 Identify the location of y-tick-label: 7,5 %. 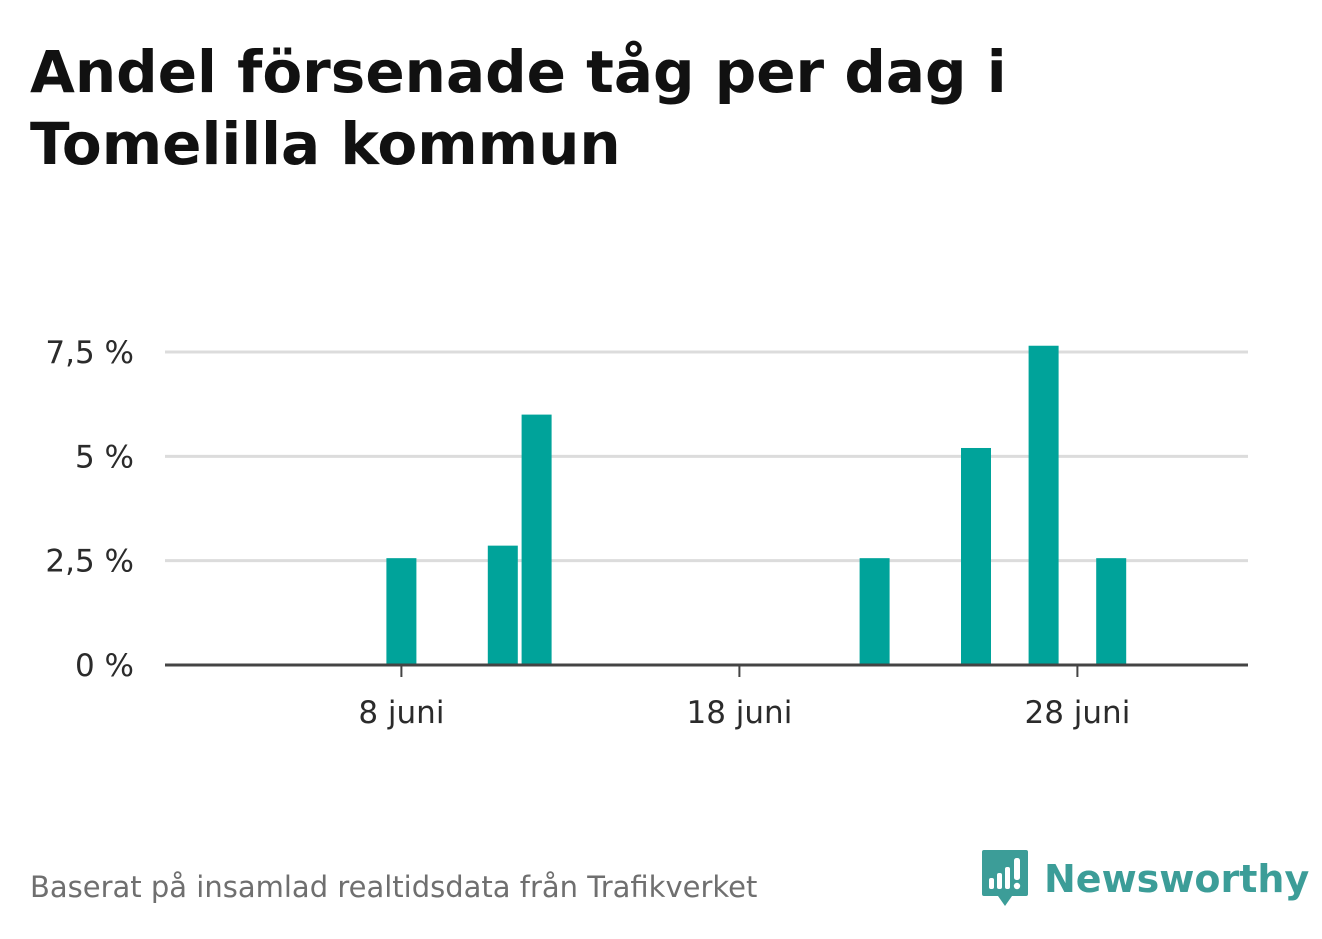
(89, 353).